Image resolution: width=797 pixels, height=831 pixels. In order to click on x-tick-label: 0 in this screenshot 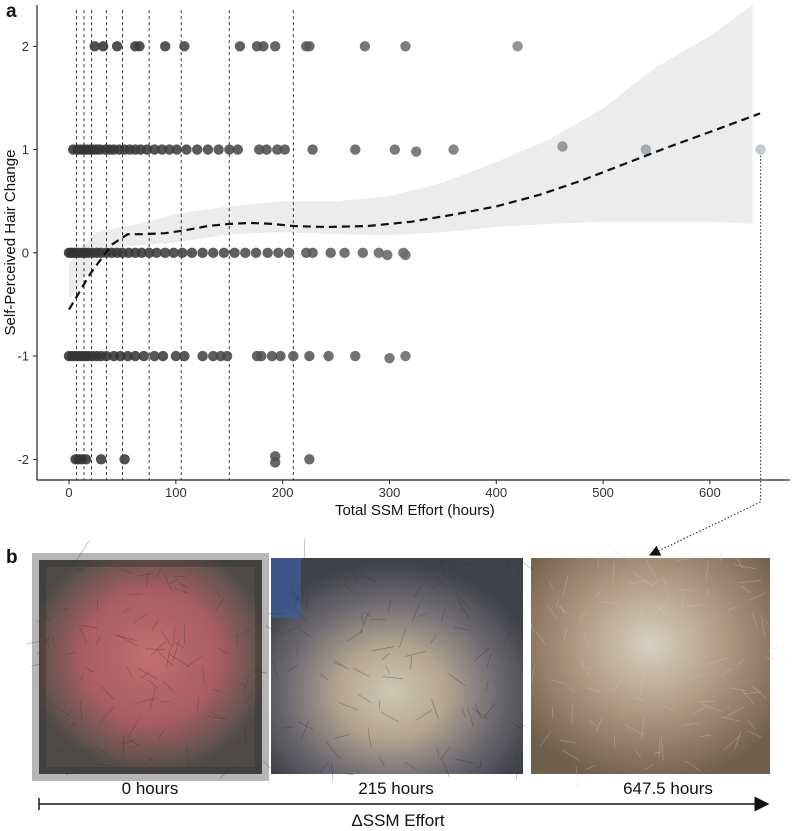, I will do `click(68, 492)`.